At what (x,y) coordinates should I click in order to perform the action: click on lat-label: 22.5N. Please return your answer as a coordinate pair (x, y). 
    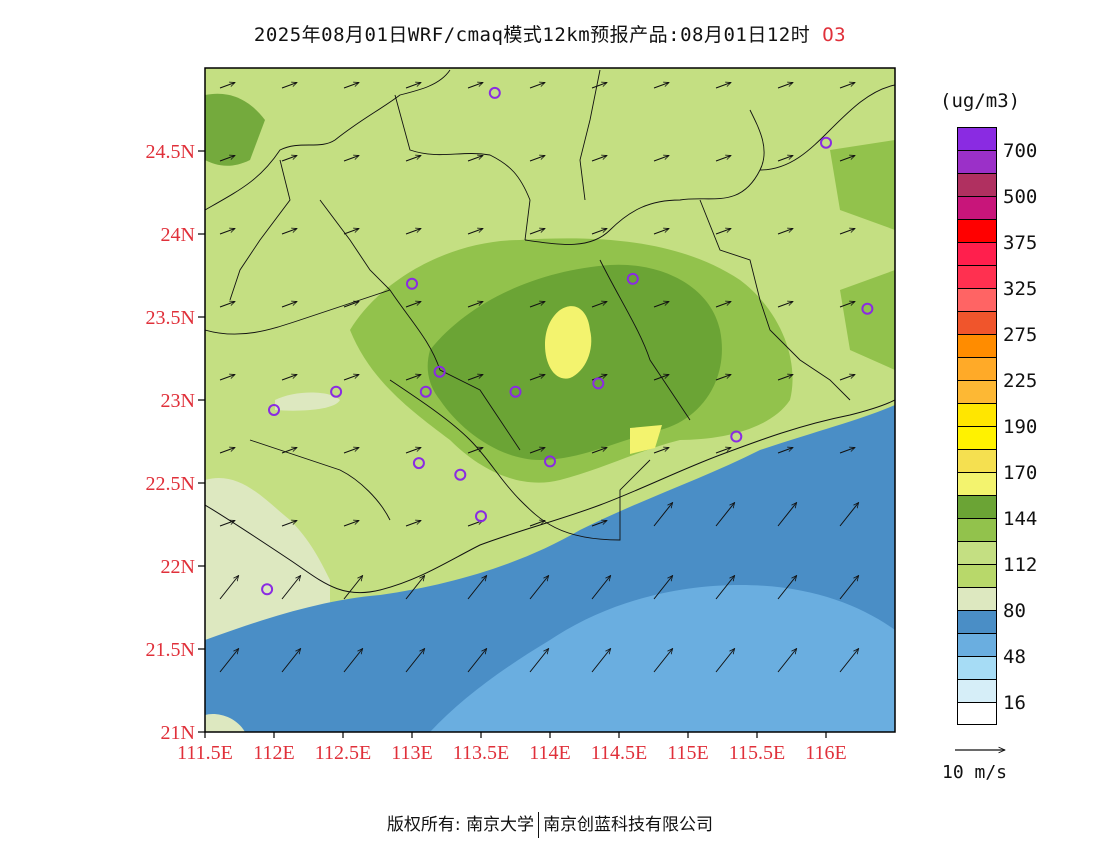
    Looking at the image, I should click on (170, 484).